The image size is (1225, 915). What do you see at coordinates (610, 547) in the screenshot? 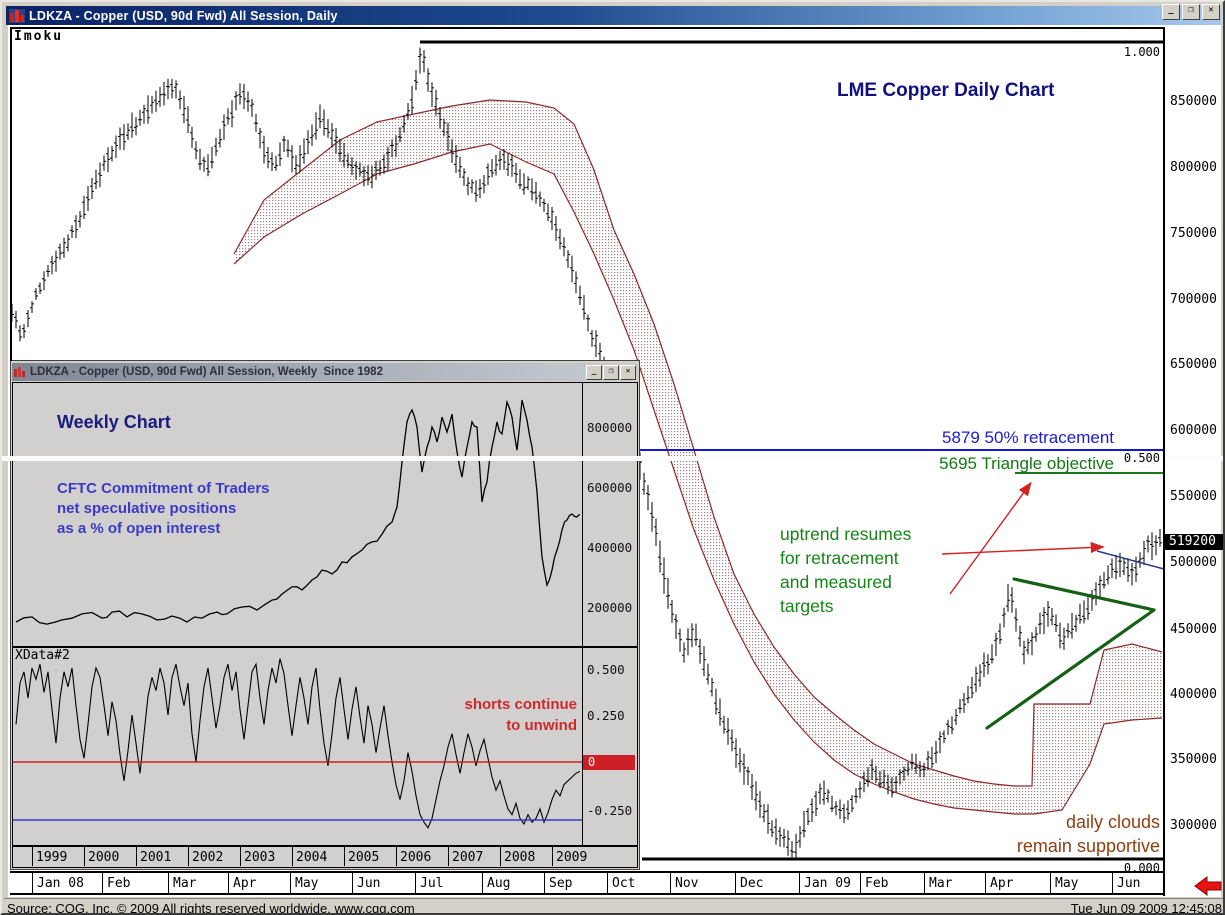
I see `inset-tick-label: 400000` at bounding box center [610, 547].